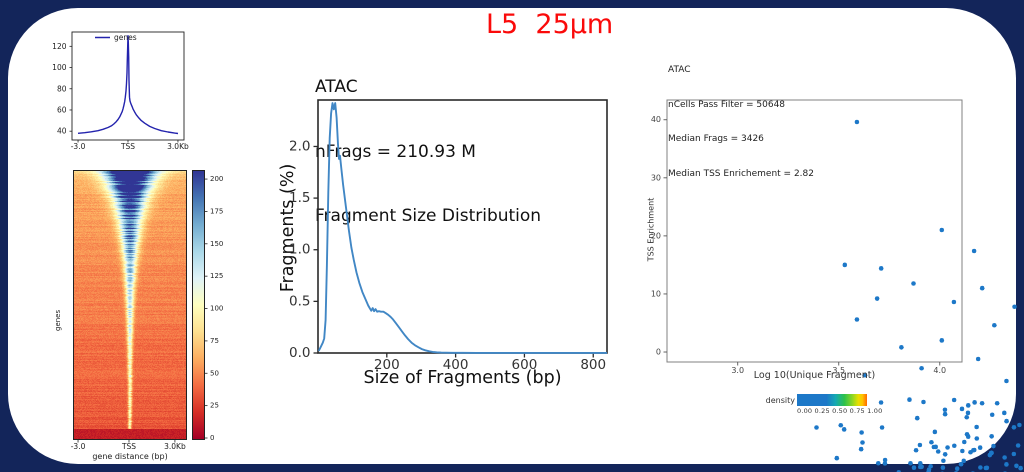 This screenshot has height=472, width=1024. Describe the element at coordinates (832, 400) in the screenshot. I see `density-legend-gradient` at that location.